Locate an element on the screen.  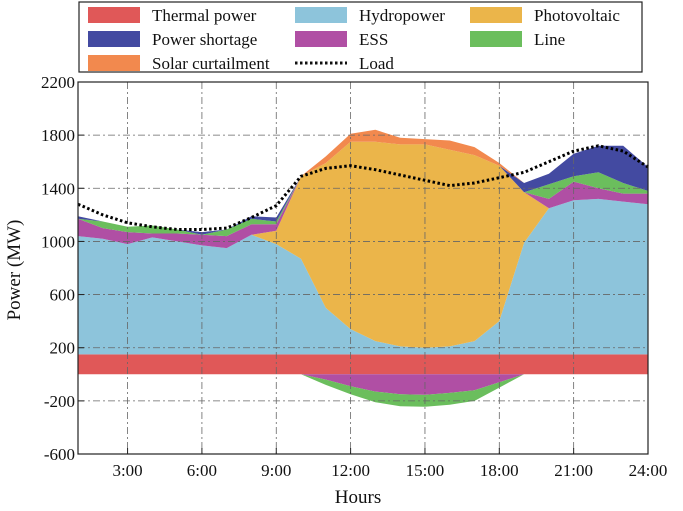
x-tick-label: 3:00 is located at coordinates (127, 470).